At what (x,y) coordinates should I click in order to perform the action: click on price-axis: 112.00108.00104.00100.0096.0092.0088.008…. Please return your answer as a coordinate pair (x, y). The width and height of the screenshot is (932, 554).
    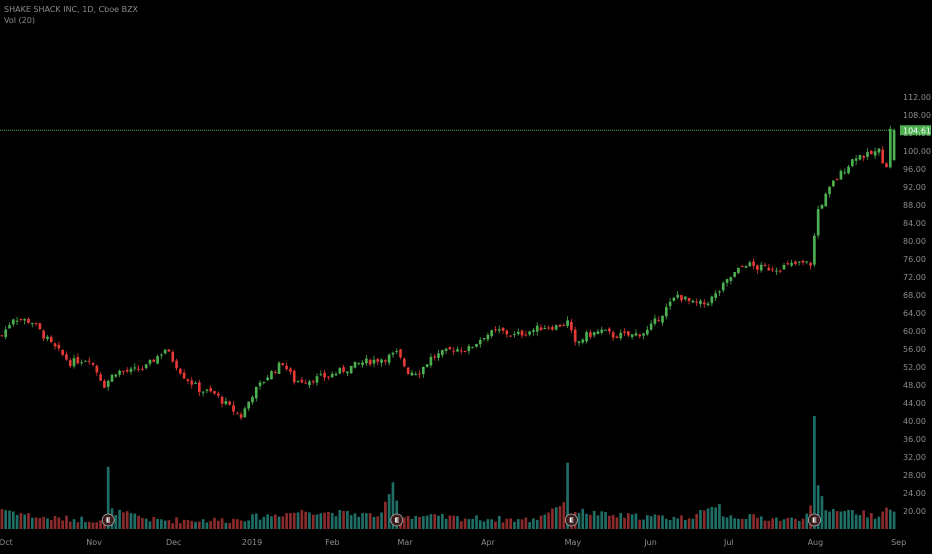
    Looking at the image, I should click on (917, 304).